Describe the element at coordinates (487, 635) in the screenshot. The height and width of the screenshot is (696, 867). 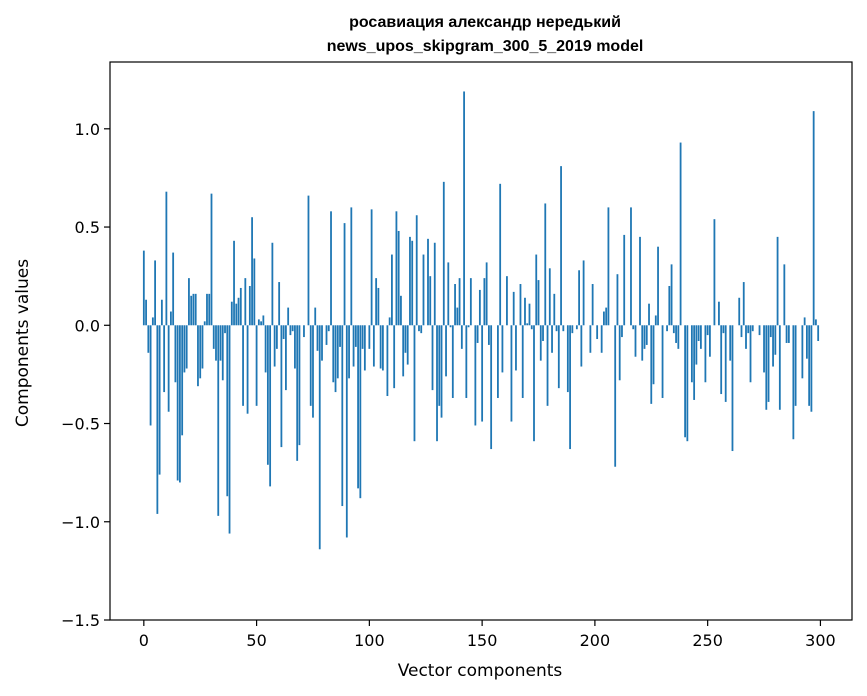
I see `x-axis-ticks: 0 50 100 150 200 250 300` at that location.